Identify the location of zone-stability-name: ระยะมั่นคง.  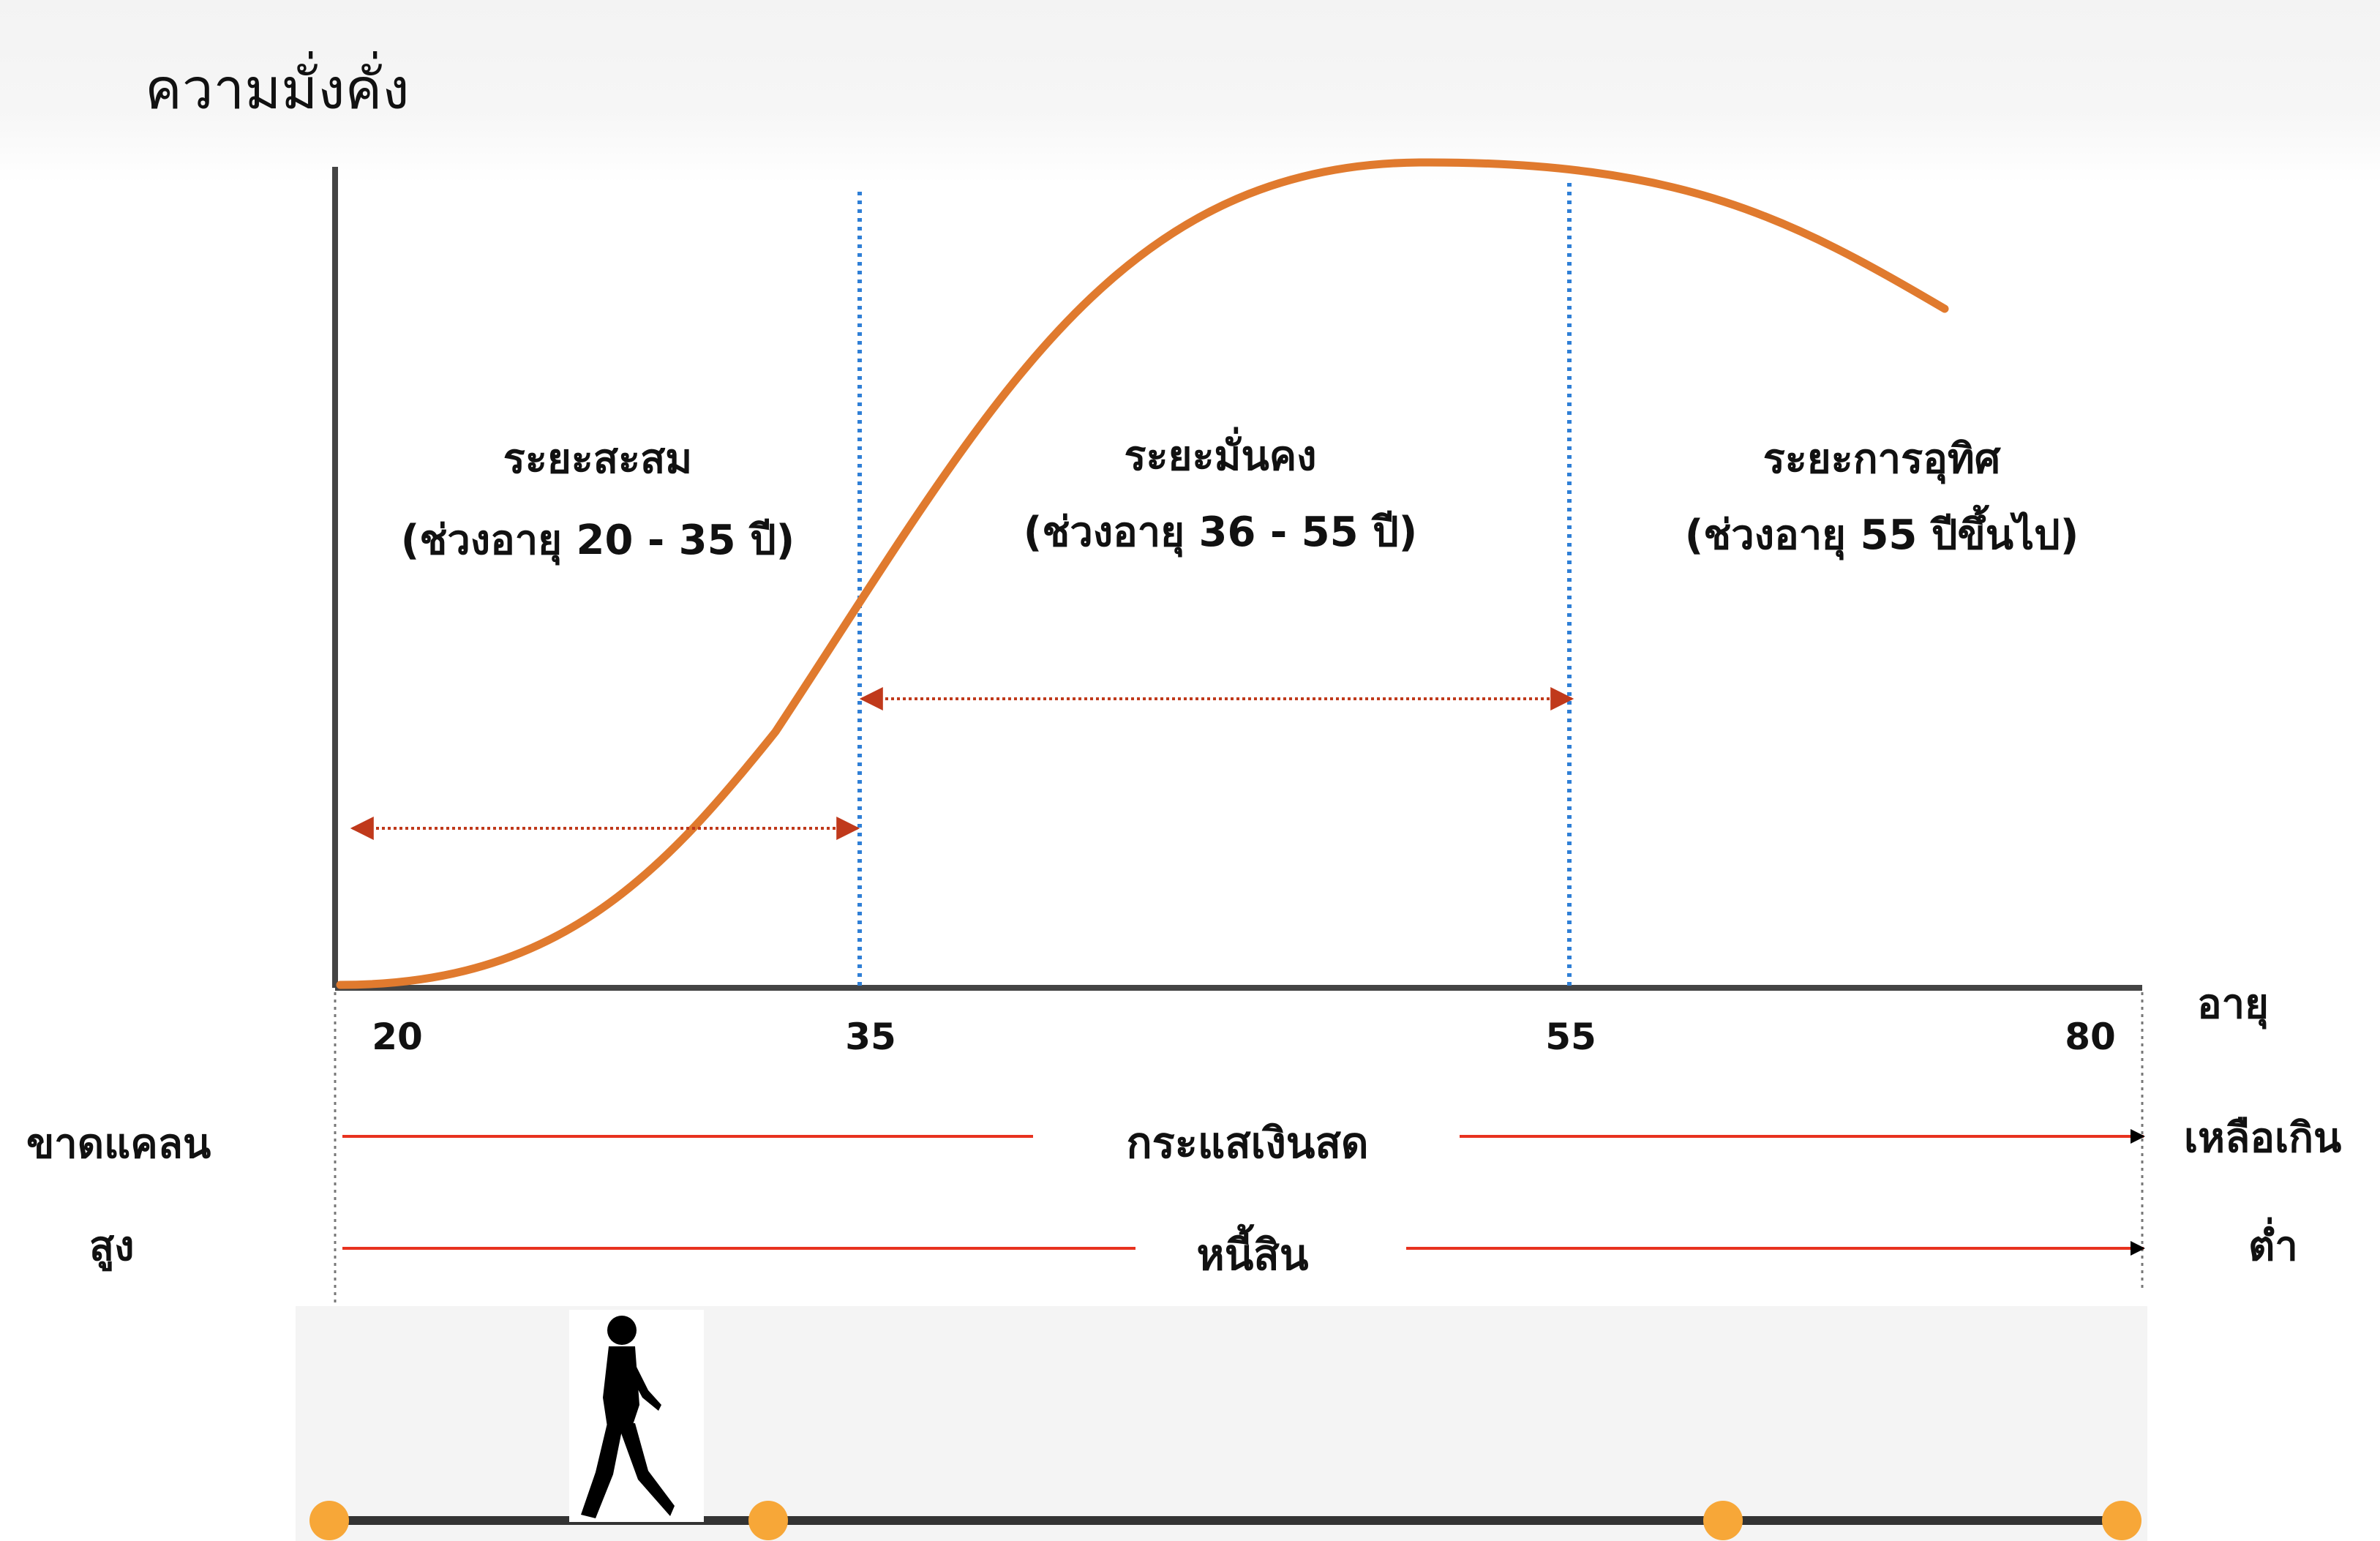
(1220, 456).